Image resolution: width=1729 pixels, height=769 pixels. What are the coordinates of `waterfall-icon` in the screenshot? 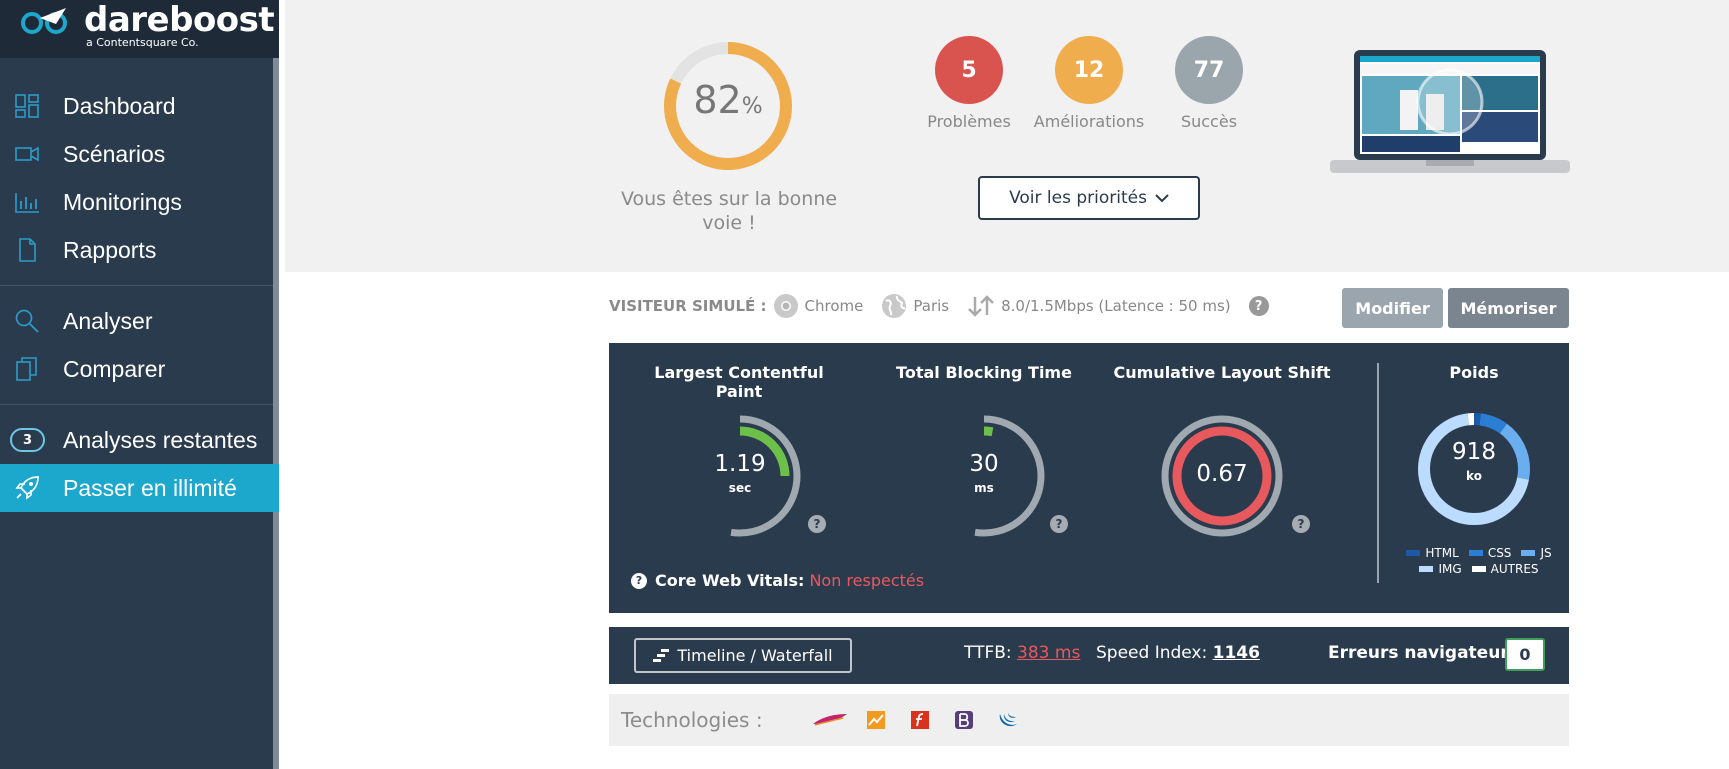 It's located at (661, 655).